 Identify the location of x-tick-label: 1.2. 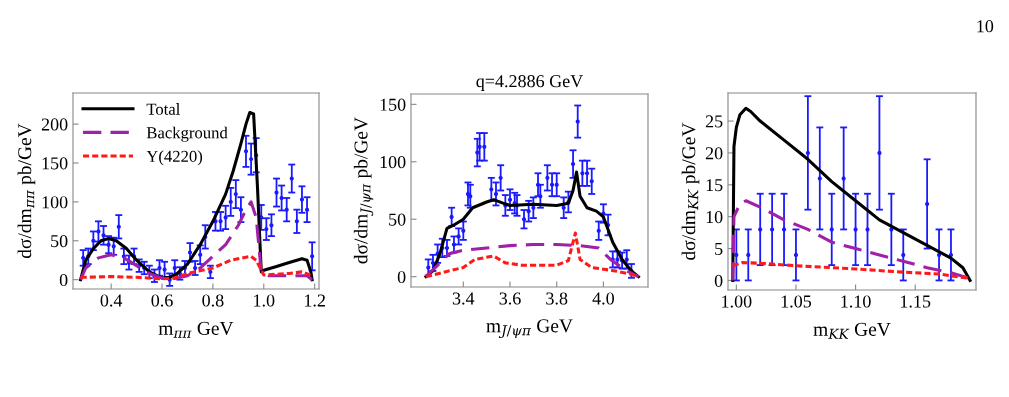
(314, 300).